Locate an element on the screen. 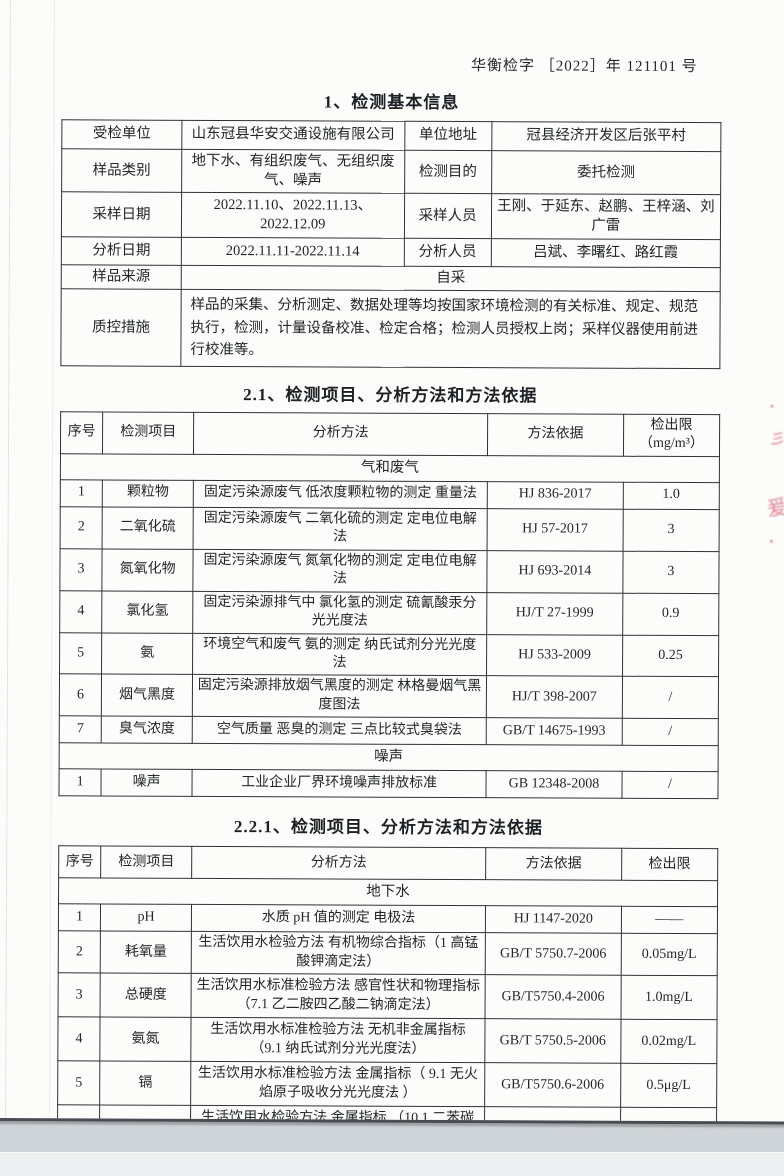 The width and height of the screenshot is (784, 1176). field-value: 自采 is located at coordinates (451, 279).